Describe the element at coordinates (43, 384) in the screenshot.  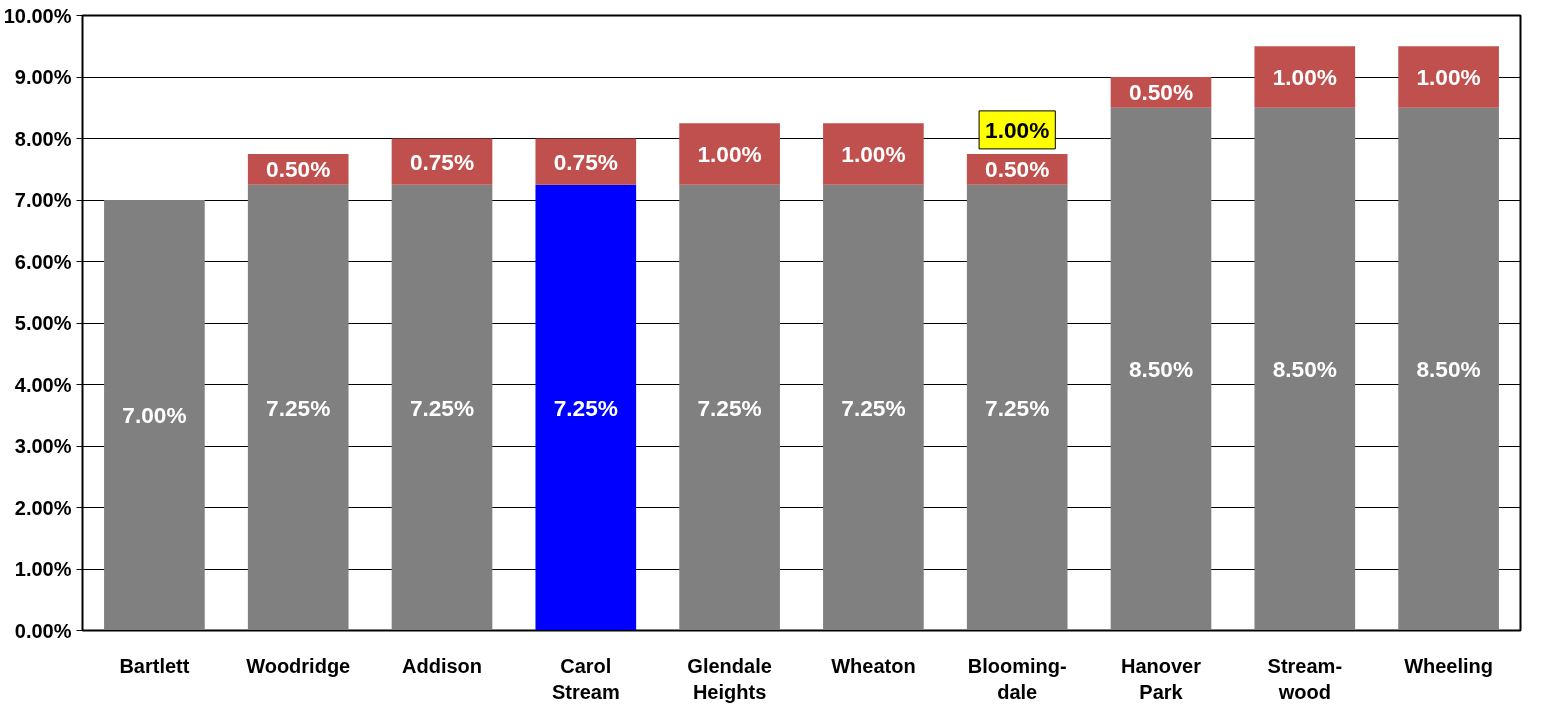
I see `y-tick-label: 4.00%` at that location.